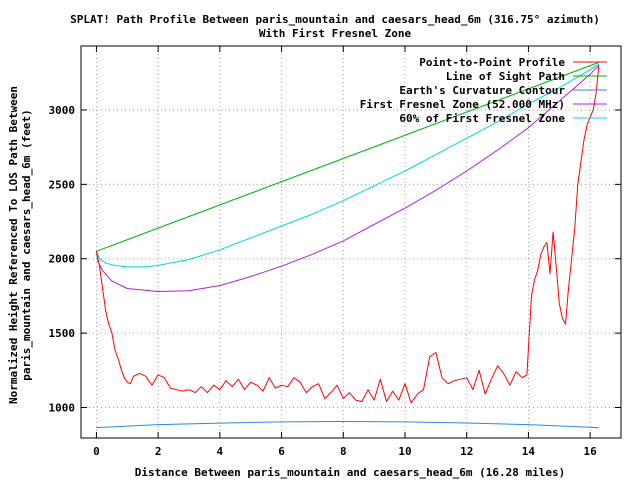 This screenshot has height=480, width=640. What do you see at coordinates (404, 451) in the screenshot?
I see `x-tick-label: 10` at bounding box center [404, 451].